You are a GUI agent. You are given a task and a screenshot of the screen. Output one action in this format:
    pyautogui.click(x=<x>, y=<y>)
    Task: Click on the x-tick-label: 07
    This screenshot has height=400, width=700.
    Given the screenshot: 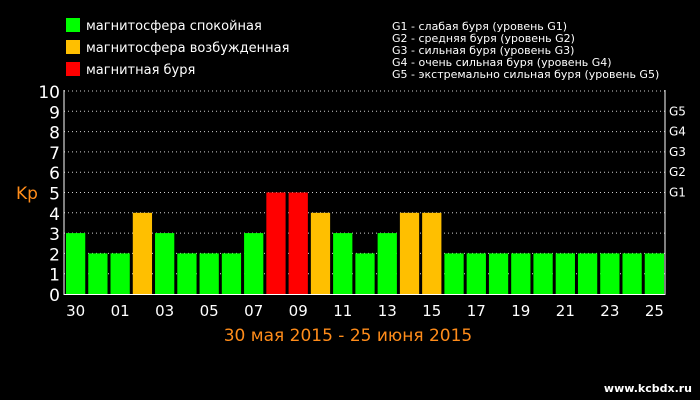 What is the action you would take?
    pyautogui.click(x=253, y=311)
    